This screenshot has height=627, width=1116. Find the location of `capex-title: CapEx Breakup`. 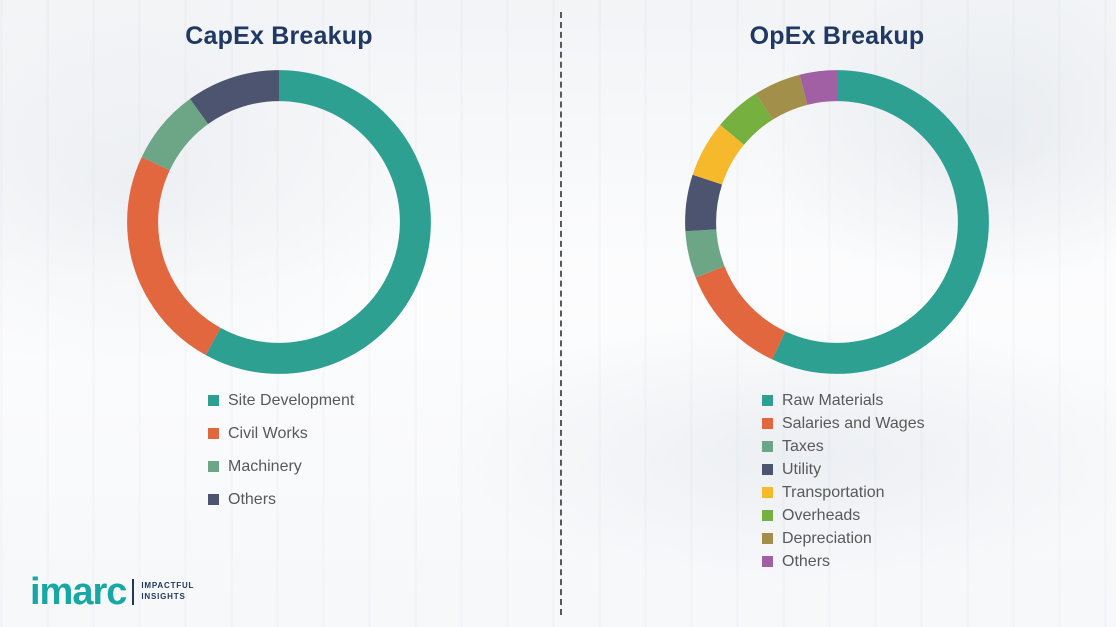

capex-title: CapEx Breakup is located at coordinates (279, 36).